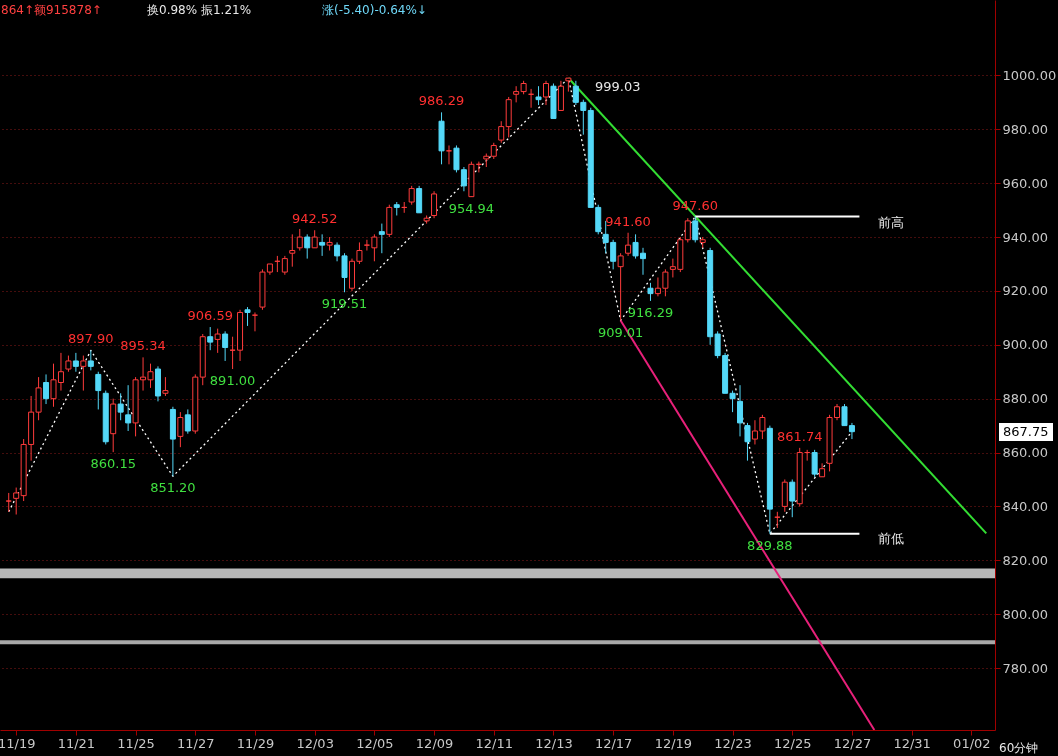 This screenshot has height=756, width=1058. I want to click on y-tick-label: 900.00, so click(1025, 345).